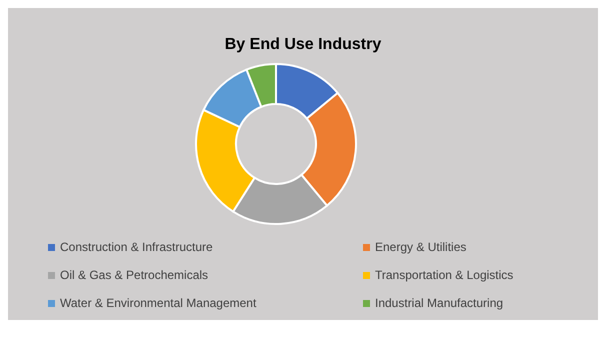  I want to click on chart-title: By End Use Industry, so click(303, 45).